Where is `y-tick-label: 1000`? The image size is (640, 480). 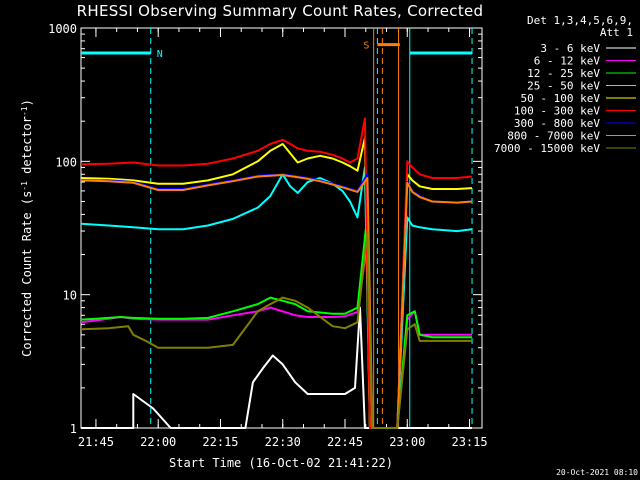
y-tick-label: 1000 is located at coordinates (62, 29).